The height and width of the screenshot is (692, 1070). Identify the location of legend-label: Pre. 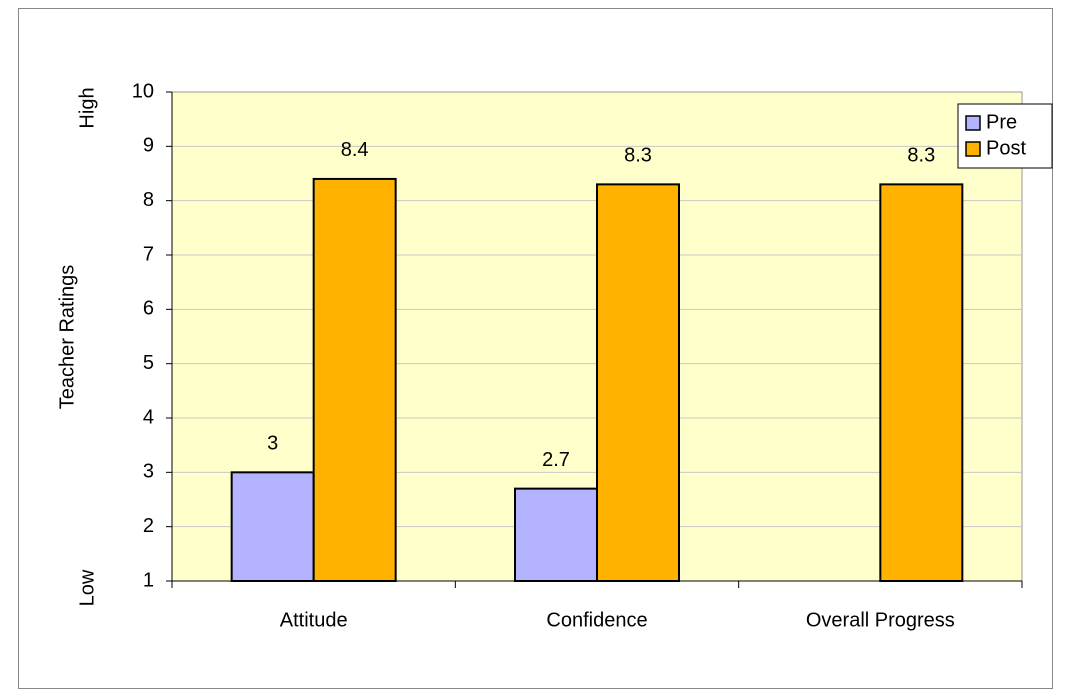
(1001, 122).